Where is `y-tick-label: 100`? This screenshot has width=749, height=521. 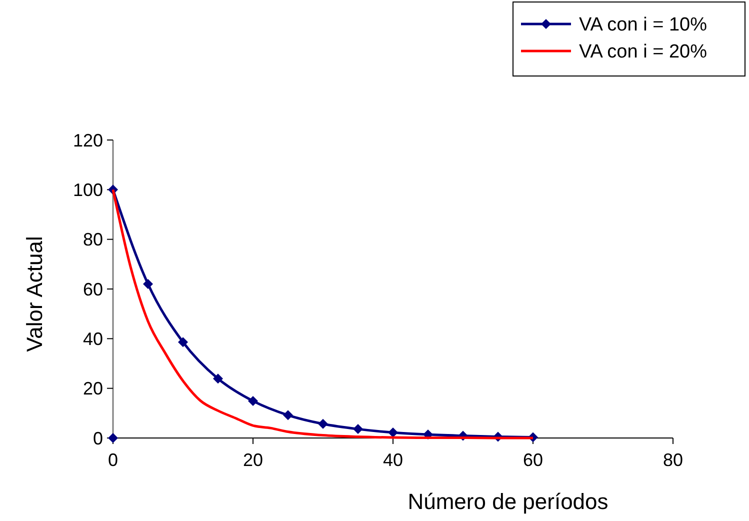 y-tick-label: 100 is located at coordinates (87, 190).